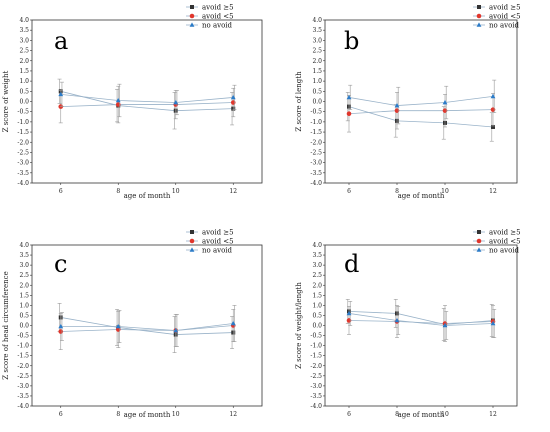 The width and height of the screenshot is (550, 432). I want to click on y-tick-label: -1.0, so click(23, 346).